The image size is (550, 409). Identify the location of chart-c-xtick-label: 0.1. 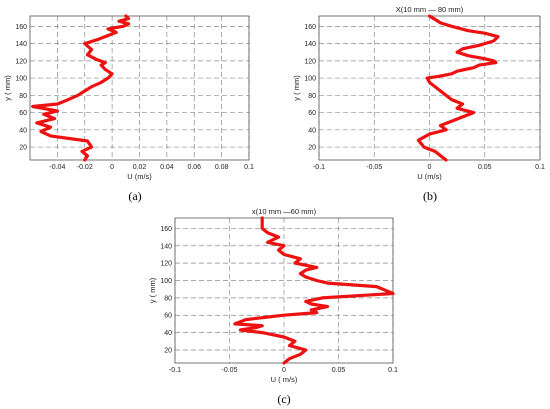
(393, 370).